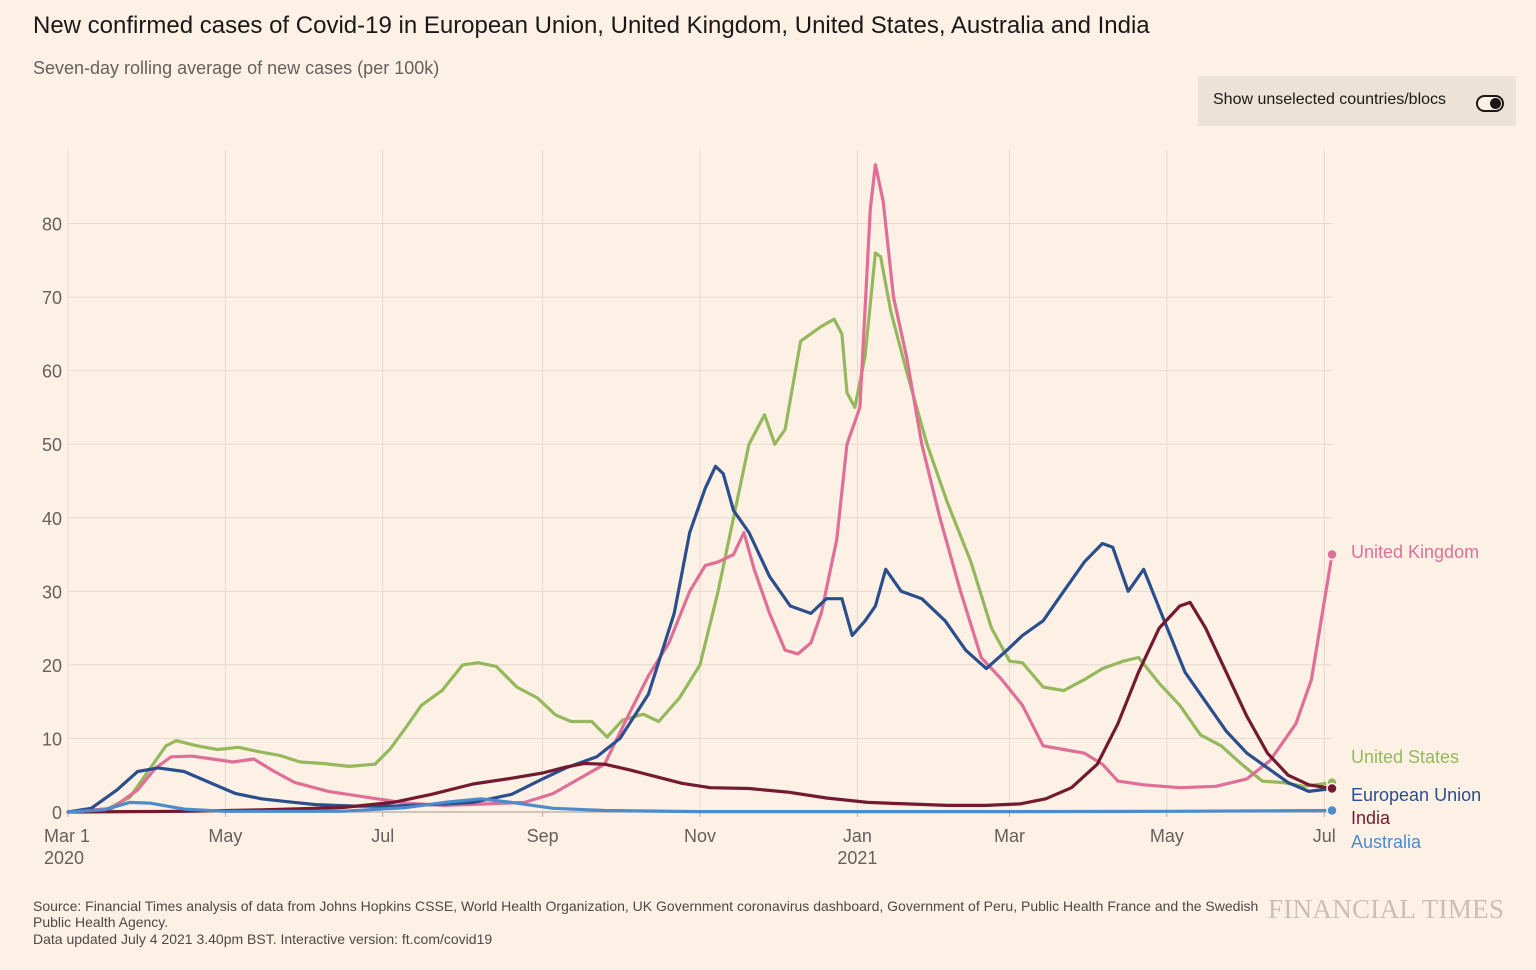 This screenshot has height=970, width=1536. I want to click on y-tick-label: 20, so click(52, 666).